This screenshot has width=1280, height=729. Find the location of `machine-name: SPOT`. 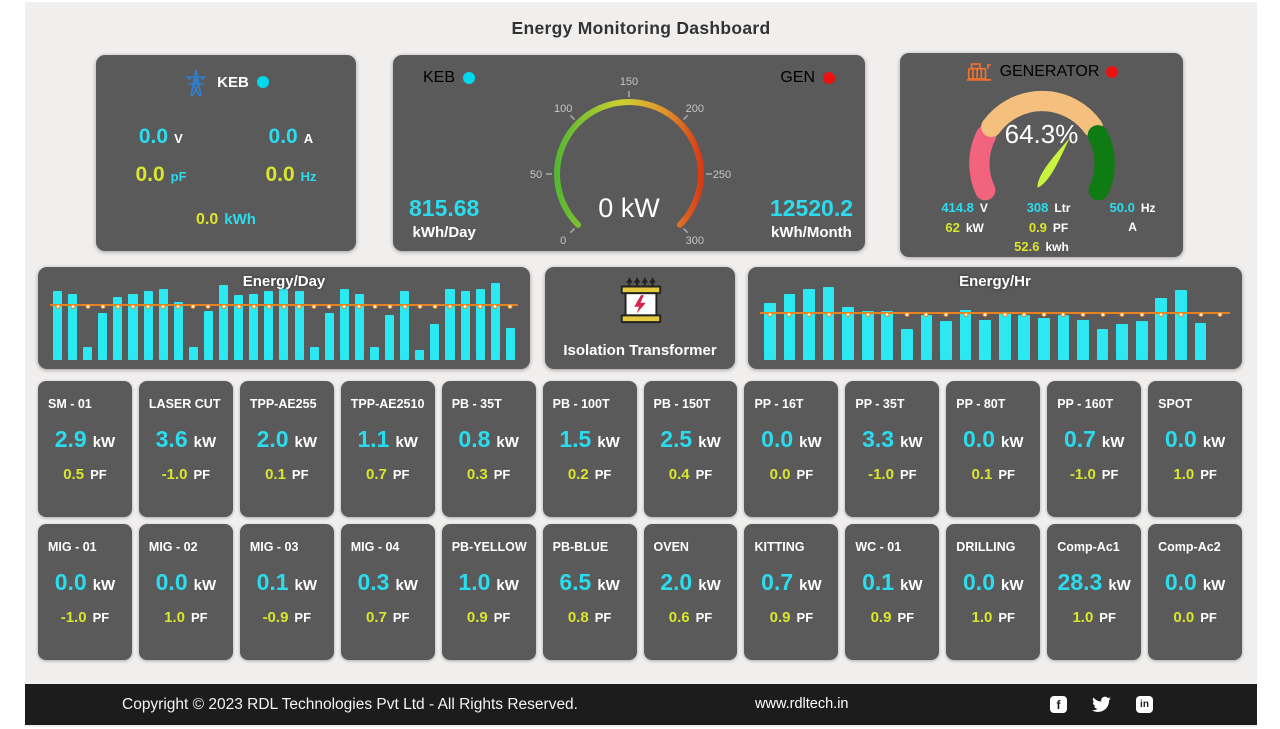

machine-name: SPOT is located at coordinates (1175, 404).